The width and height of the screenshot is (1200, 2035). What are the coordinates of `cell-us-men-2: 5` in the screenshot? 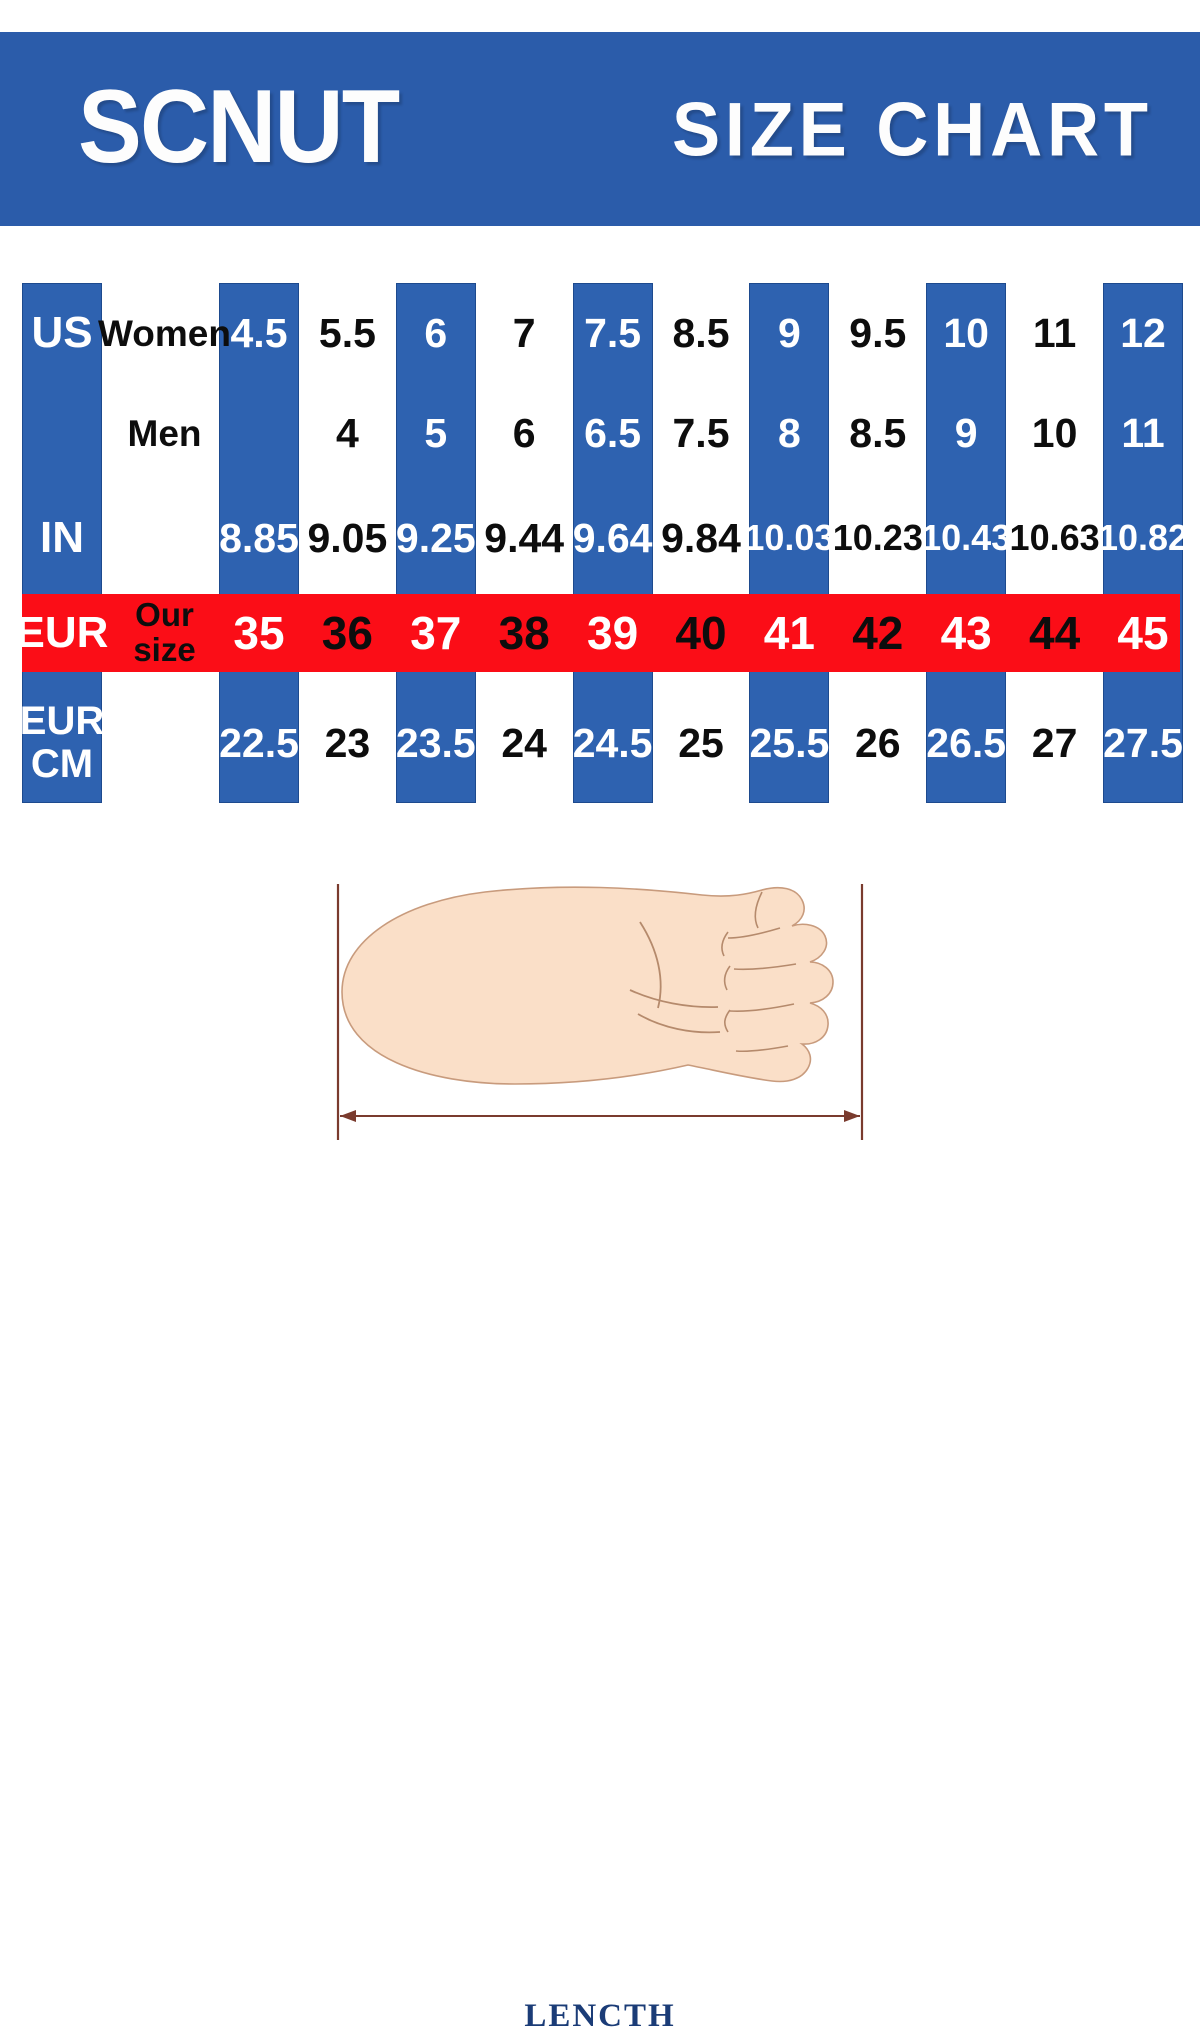 It's located at (436, 432).